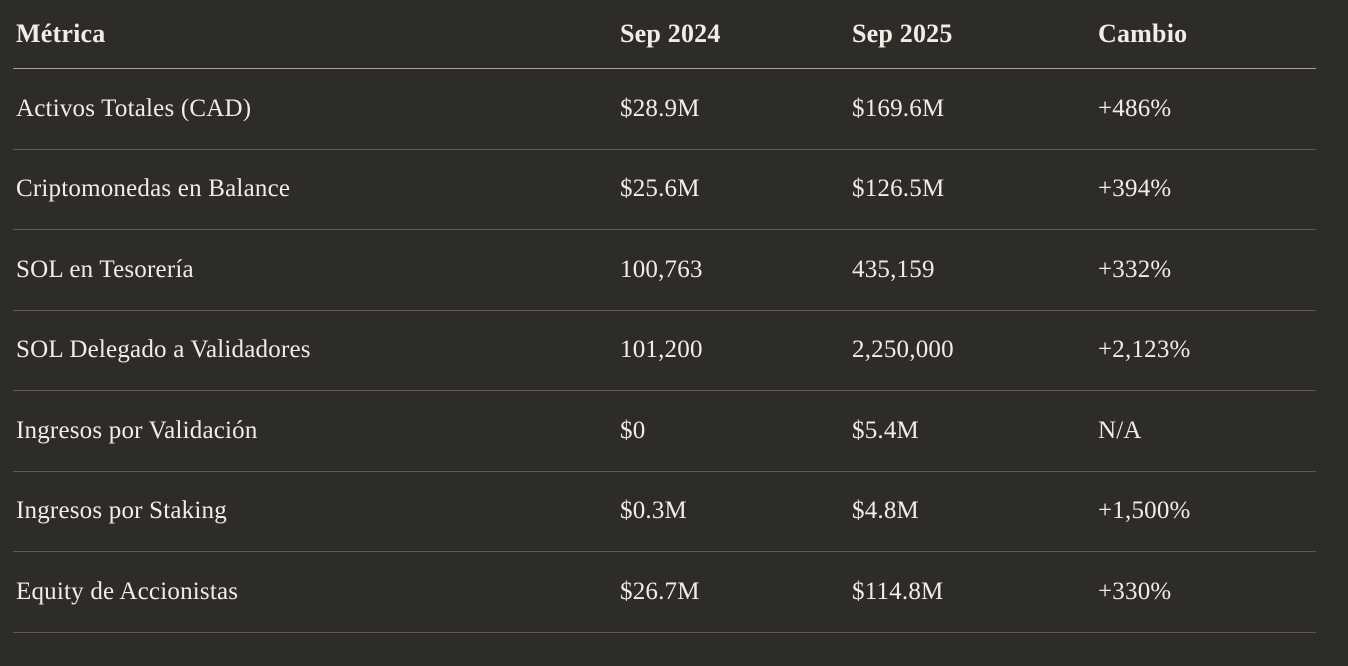  I want to click on metric-cell: Ingresos por Staking, so click(121, 511).